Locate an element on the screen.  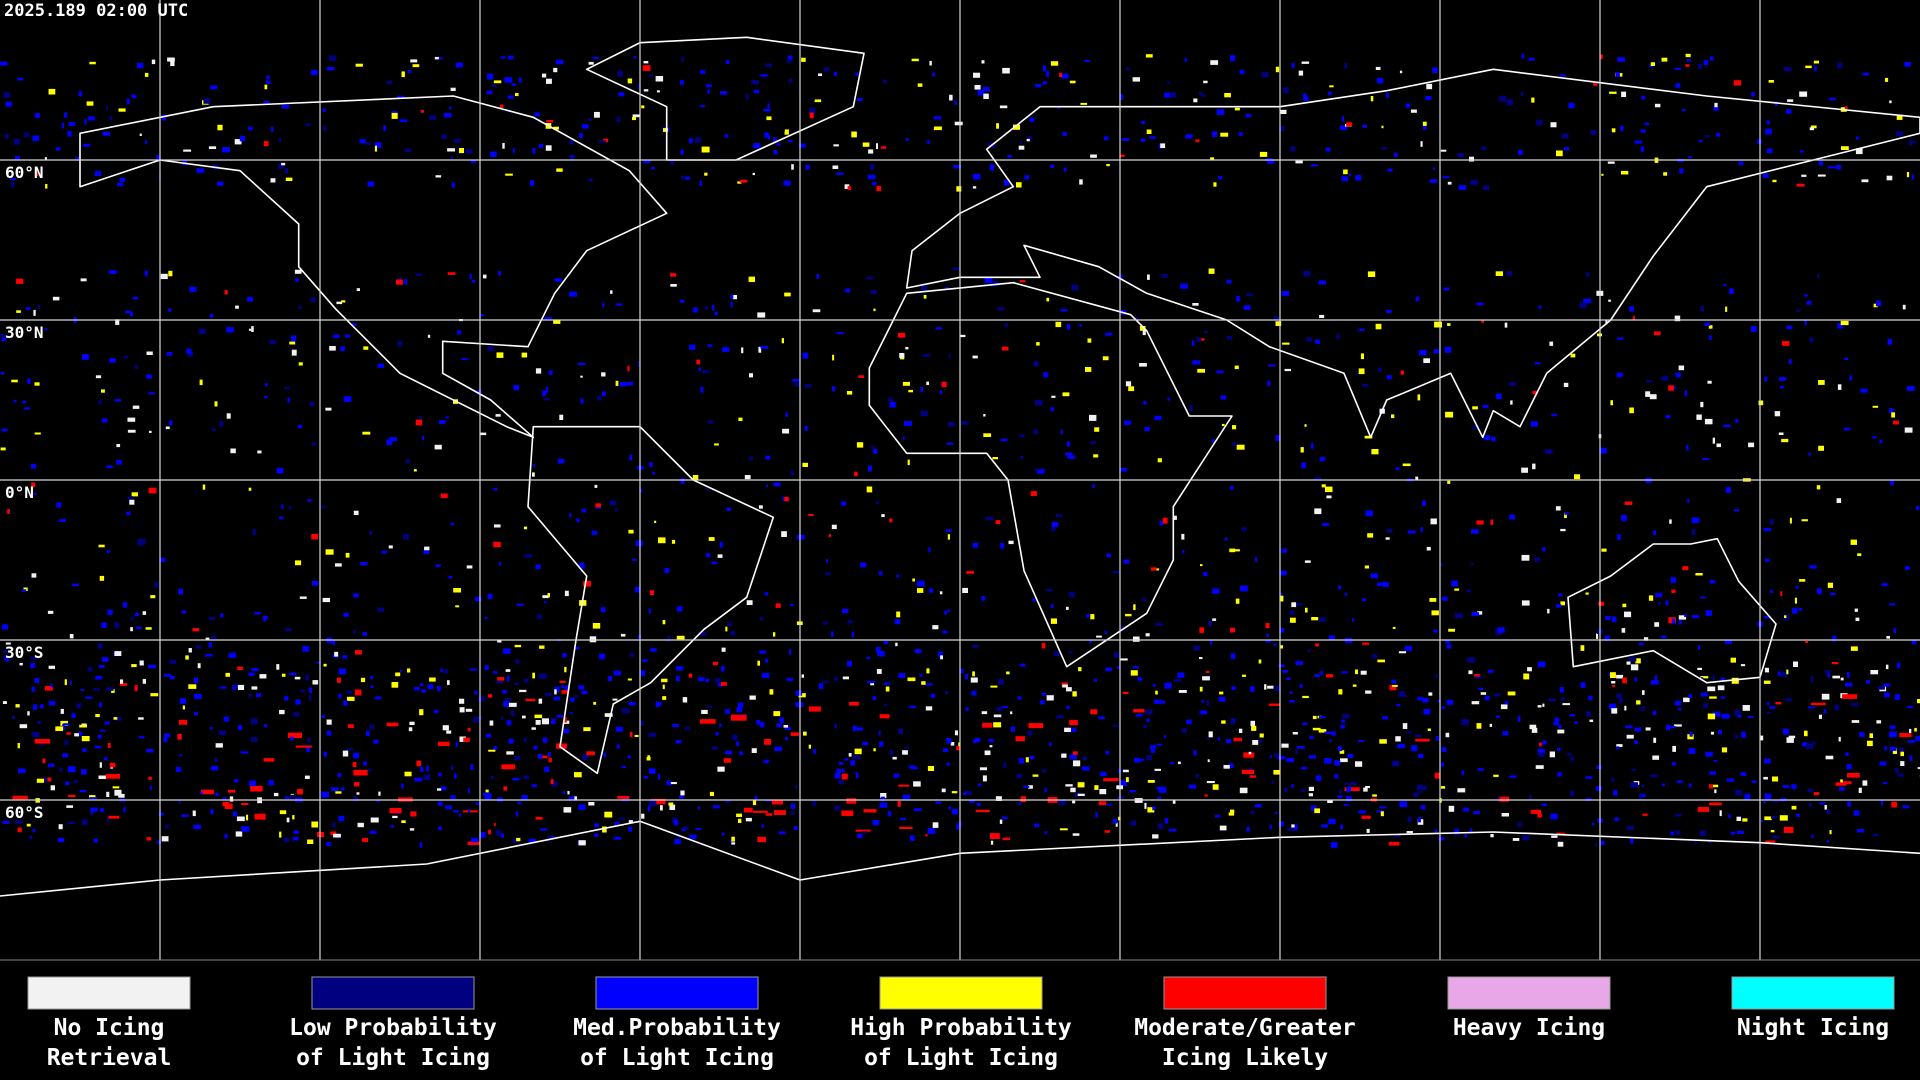
legend-label: No Icing is located at coordinates (109, 1028).